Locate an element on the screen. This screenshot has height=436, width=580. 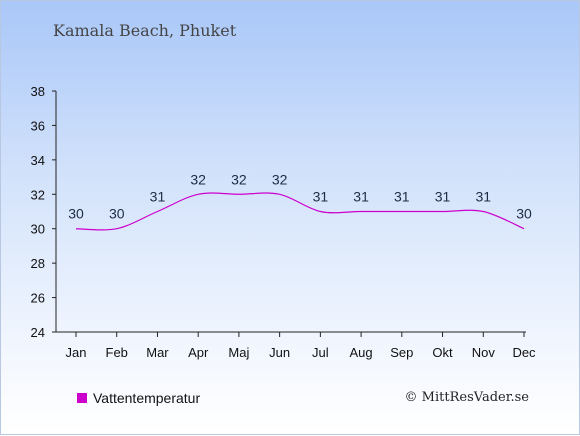
x-tick-label: Feb is located at coordinates (117, 352).